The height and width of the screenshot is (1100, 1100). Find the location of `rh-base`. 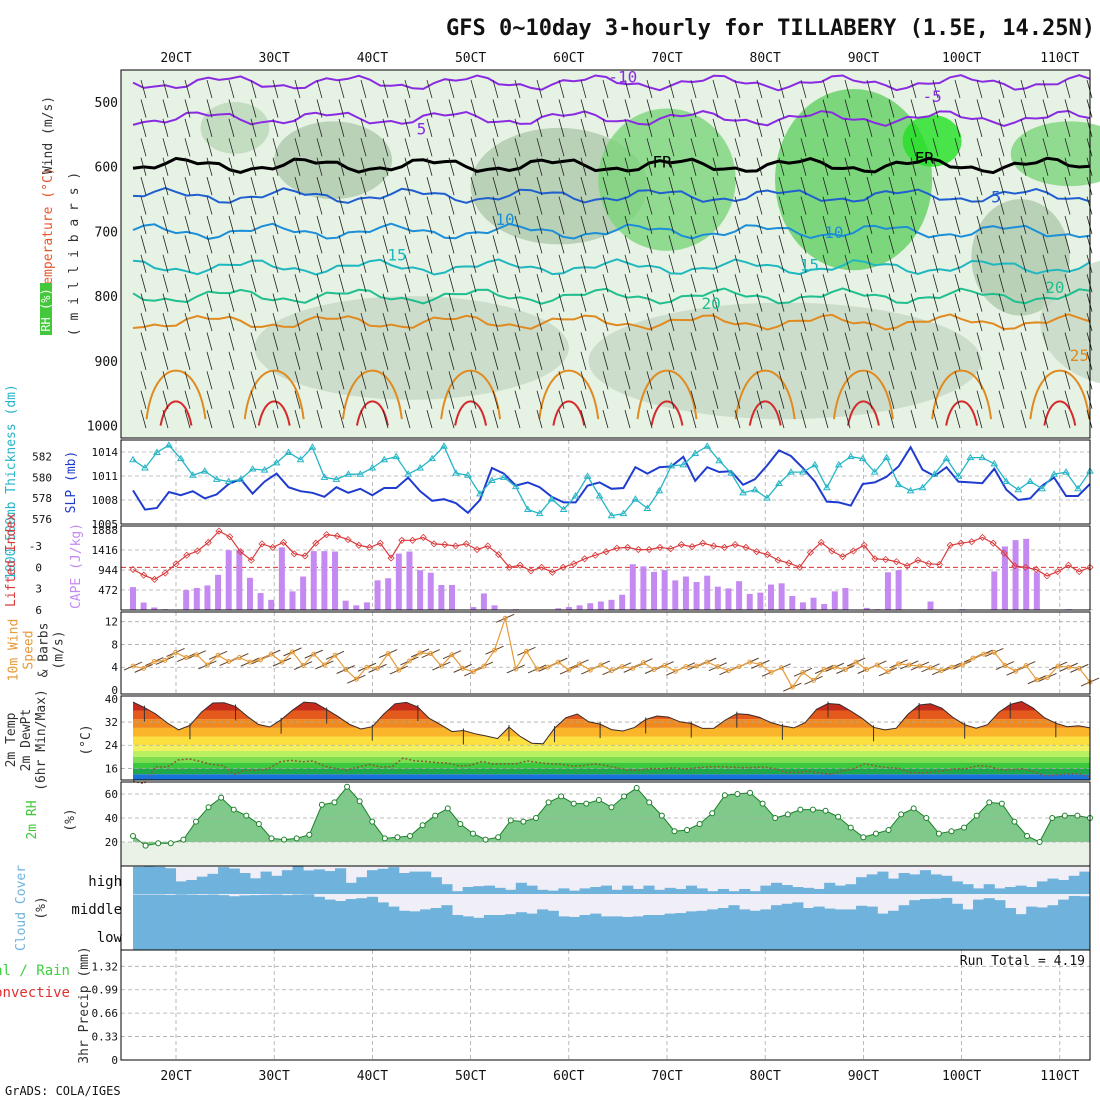

rh-base is located at coordinates (605, 854).